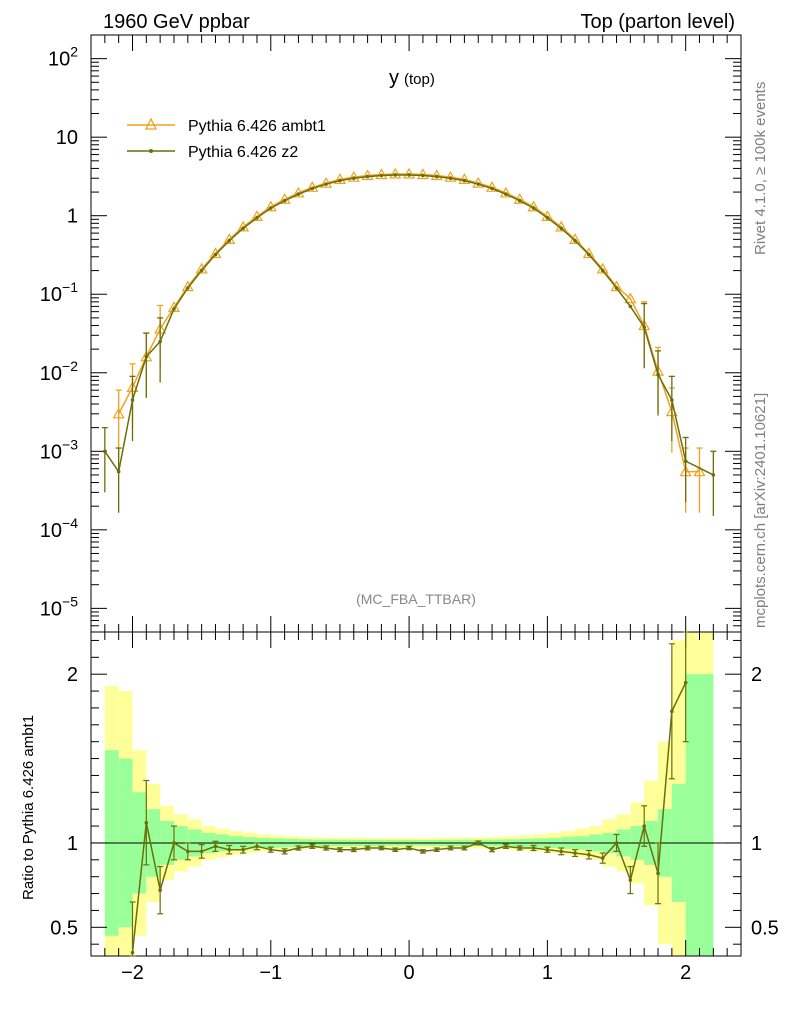 This screenshot has width=786, height=1024. Describe the element at coordinates (74, 52) in the screenshot. I see `y-tick-label-exponent: 2` at that location.